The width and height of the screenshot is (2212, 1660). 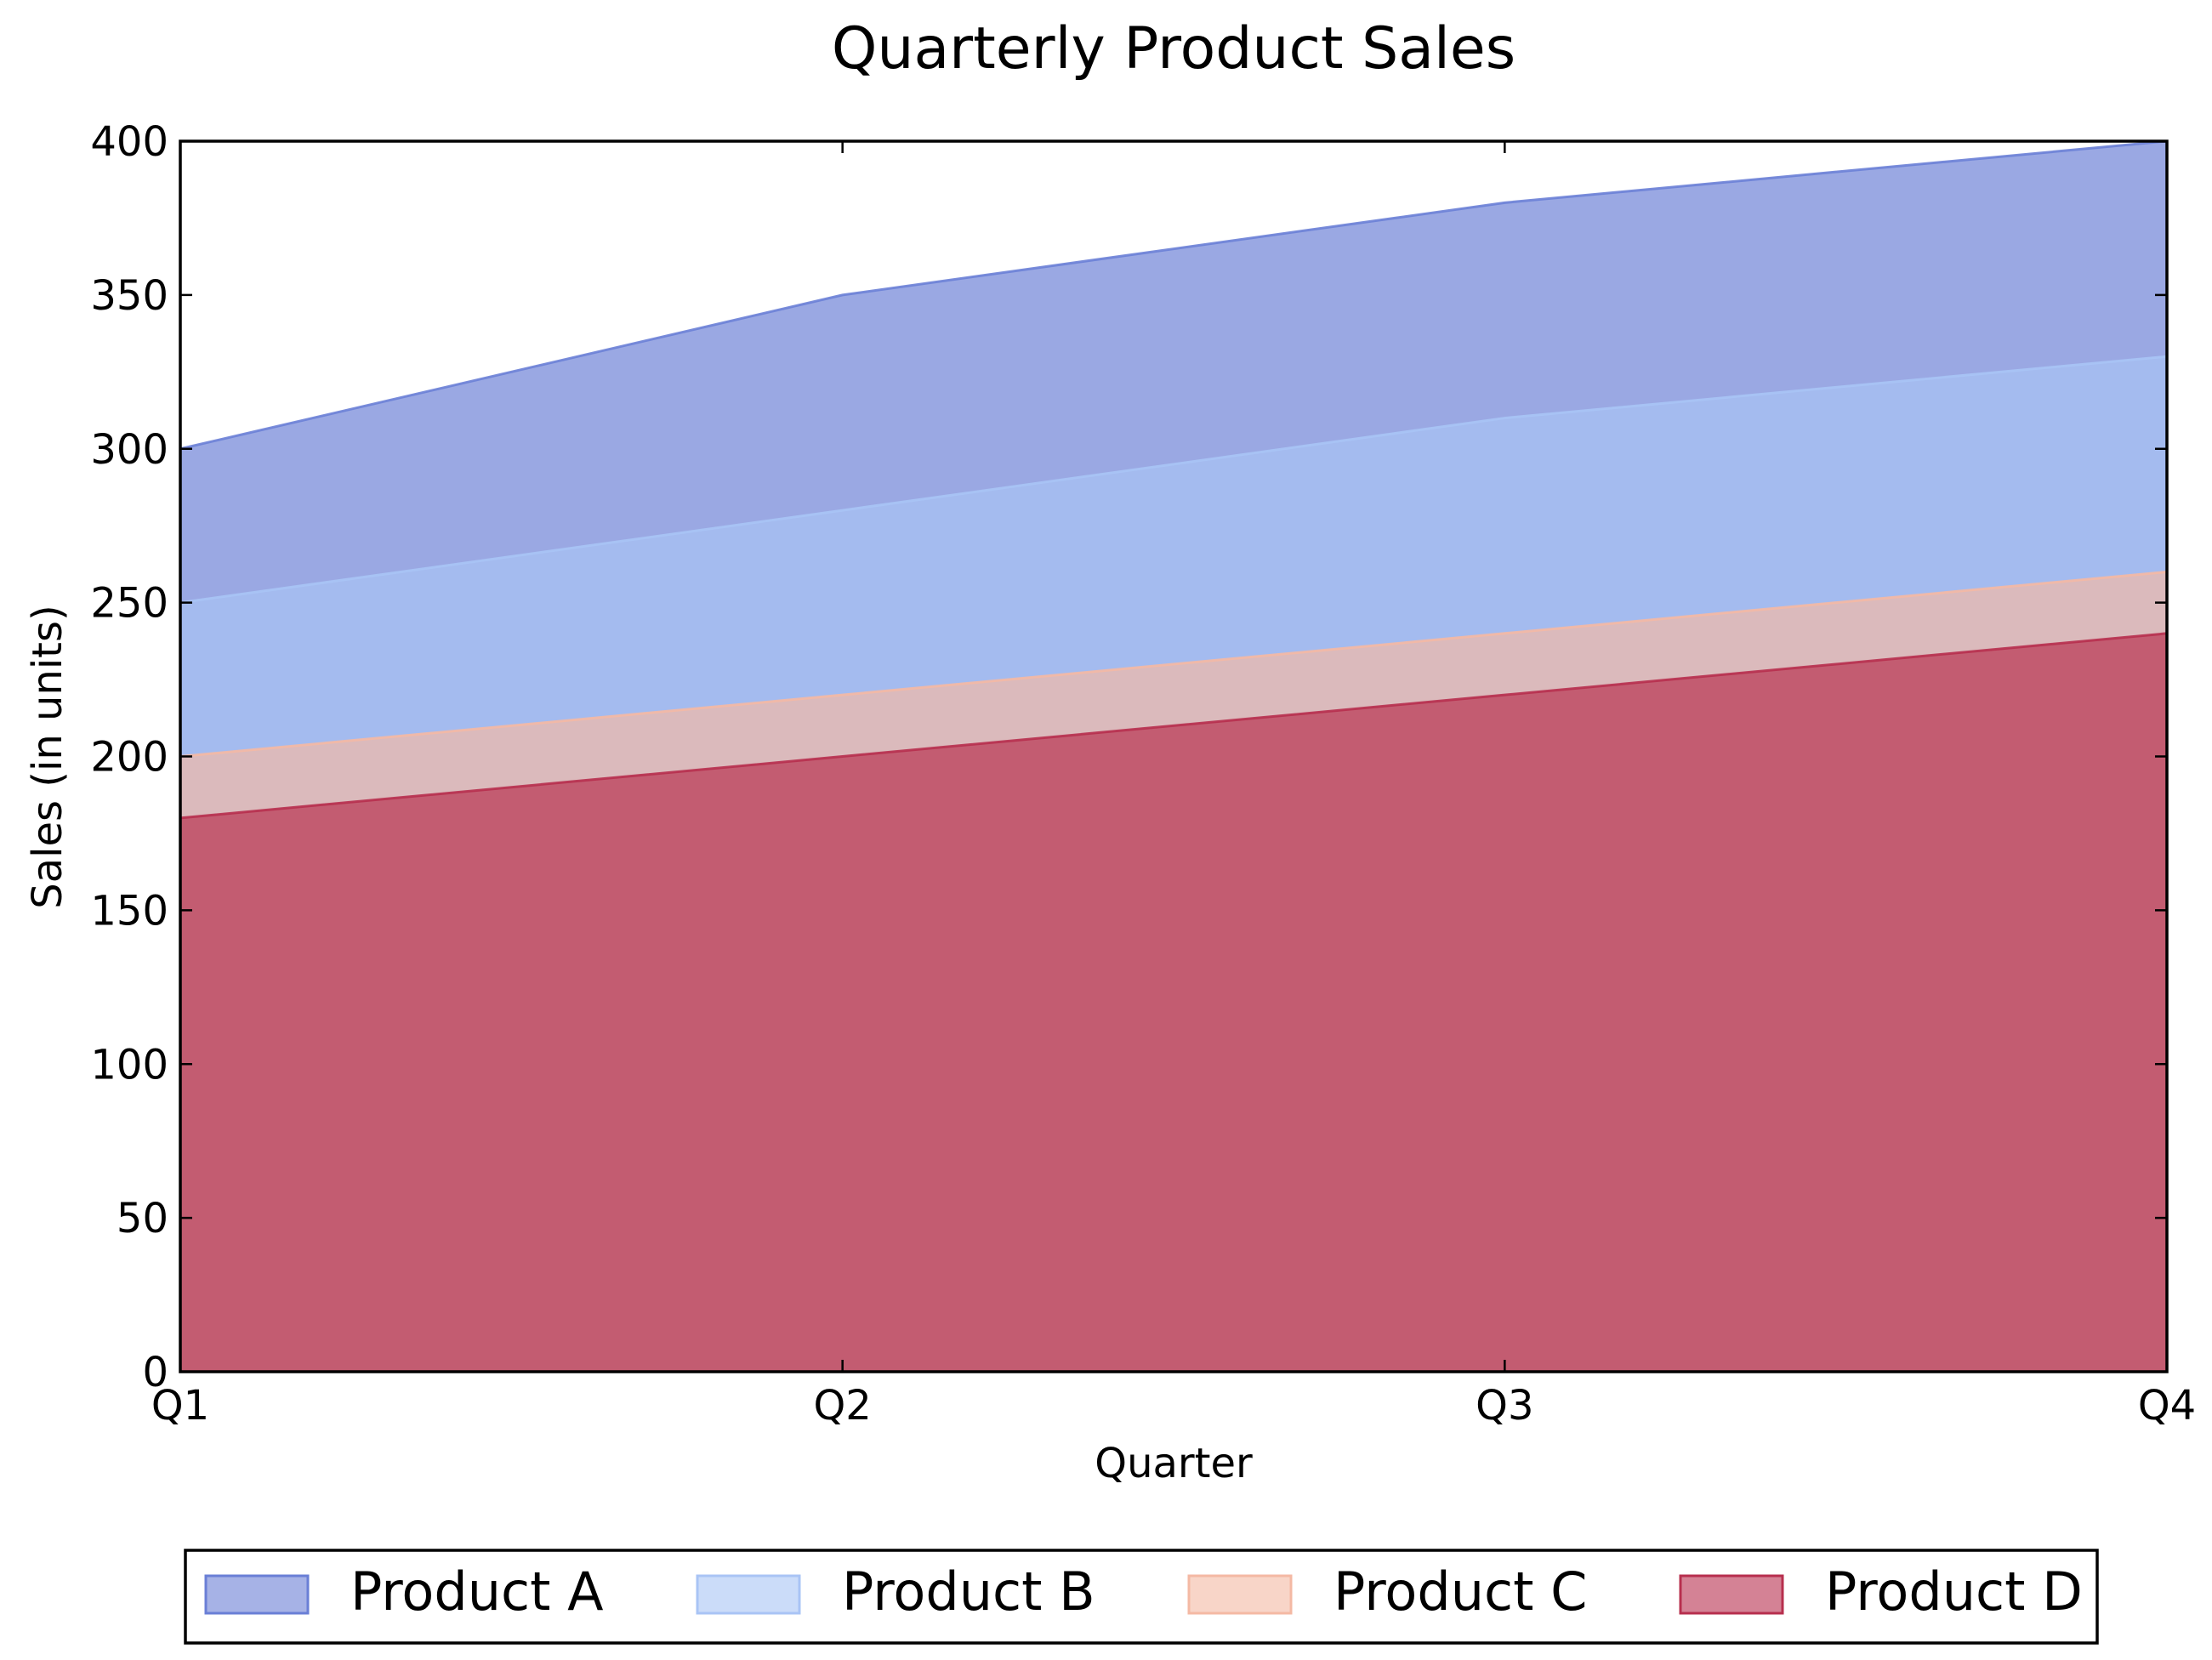 I want to click on y-tick-label: 0, so click(x=155, y=1373).